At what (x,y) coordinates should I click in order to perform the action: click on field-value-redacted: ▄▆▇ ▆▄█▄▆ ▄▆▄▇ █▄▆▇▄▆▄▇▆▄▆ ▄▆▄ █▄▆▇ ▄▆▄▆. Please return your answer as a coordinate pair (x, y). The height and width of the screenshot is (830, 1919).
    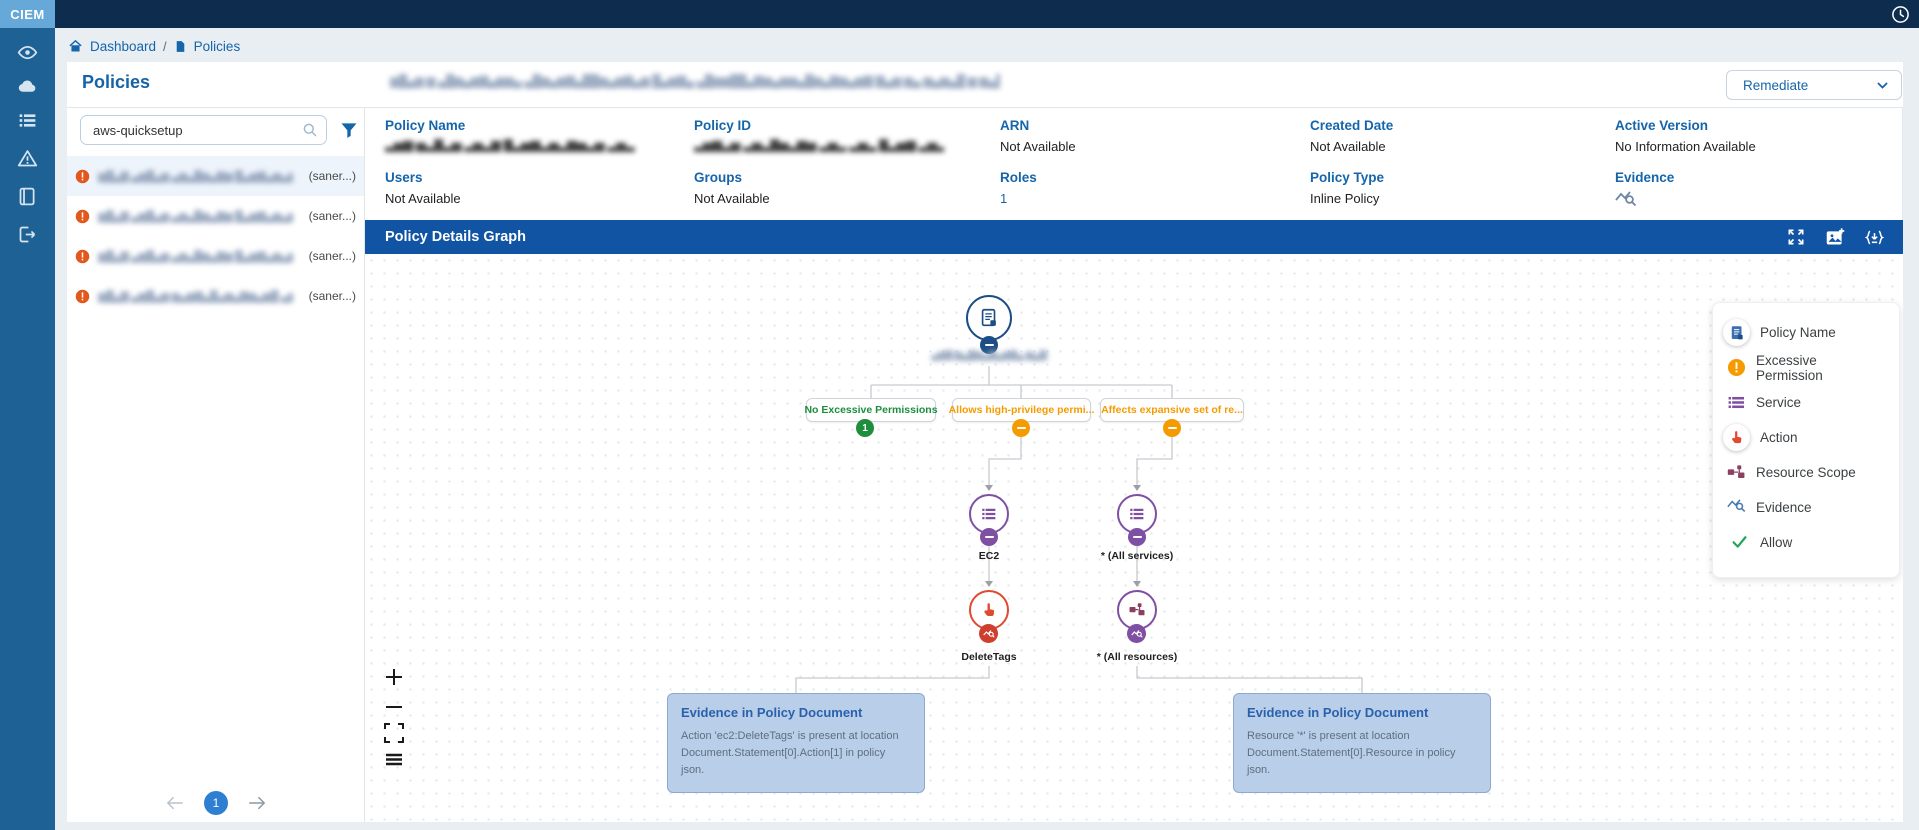
    Looking at the image, I should click on (510, 145).